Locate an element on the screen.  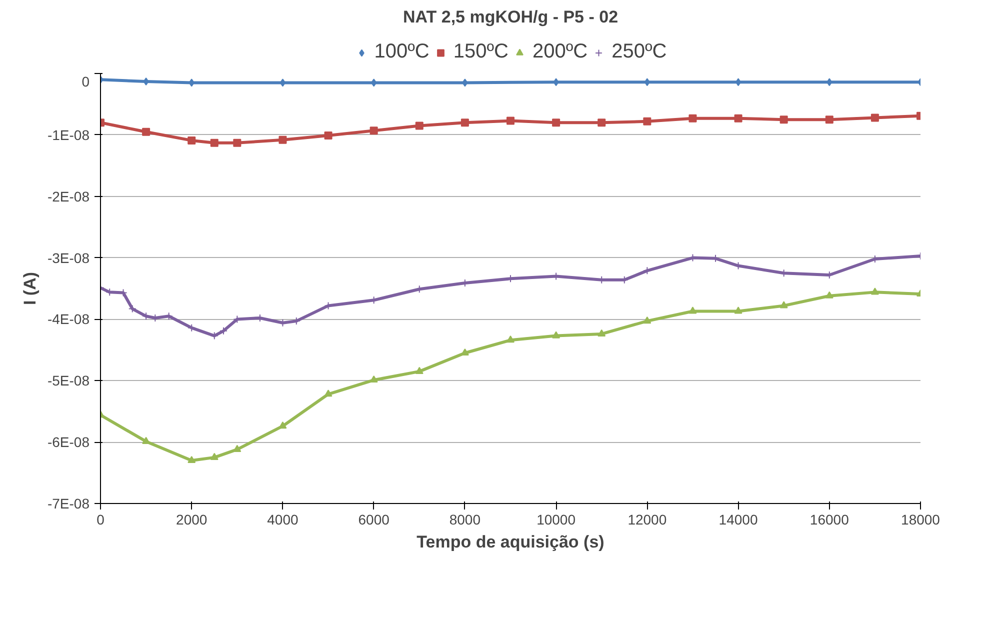
x-tick-label: 2000 is located at coordinates (192, 520).